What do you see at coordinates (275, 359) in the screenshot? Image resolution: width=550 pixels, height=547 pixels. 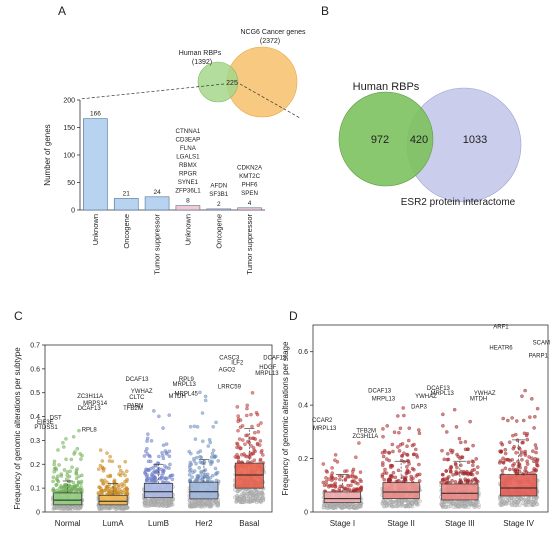 I see `gene-annotation: DCAF13` at bounding box center [275, 359].